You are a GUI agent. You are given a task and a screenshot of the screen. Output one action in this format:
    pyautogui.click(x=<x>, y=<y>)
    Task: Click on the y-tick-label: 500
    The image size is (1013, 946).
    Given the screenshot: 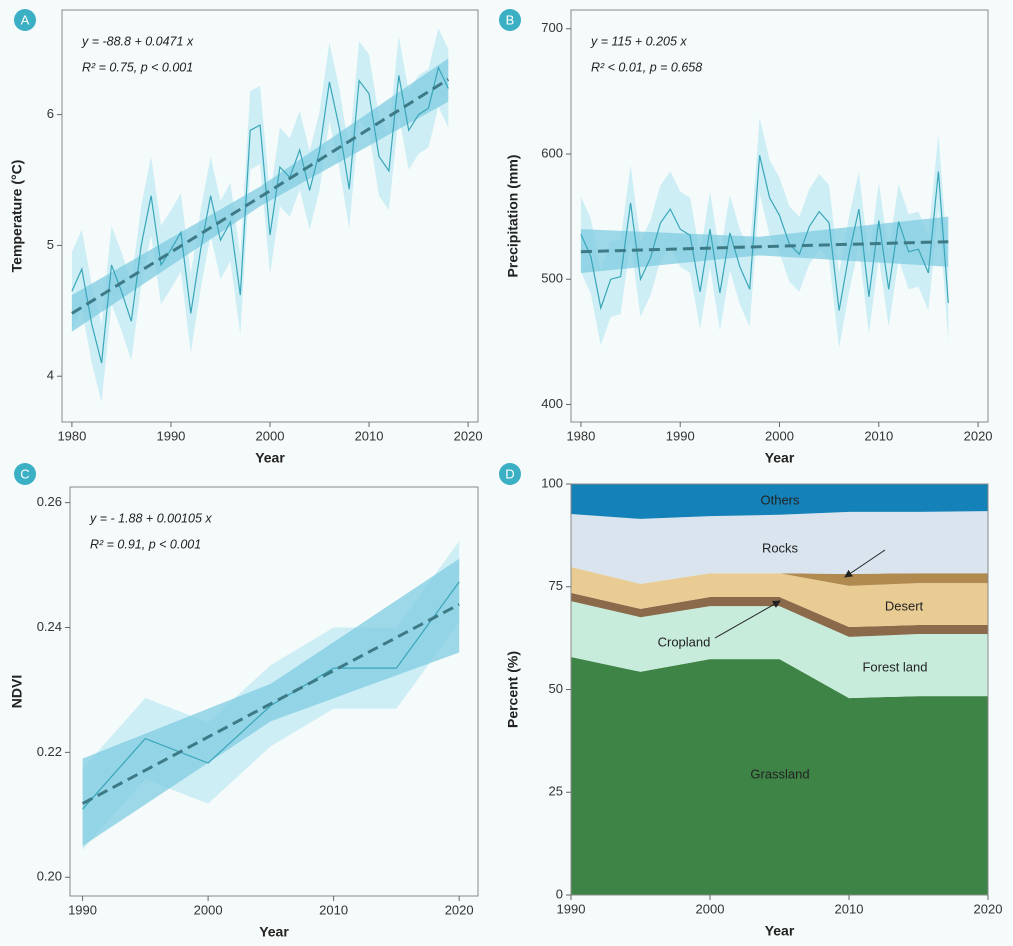 What is the action you would take?
    pyautogui.click(x=552, y=278)
    